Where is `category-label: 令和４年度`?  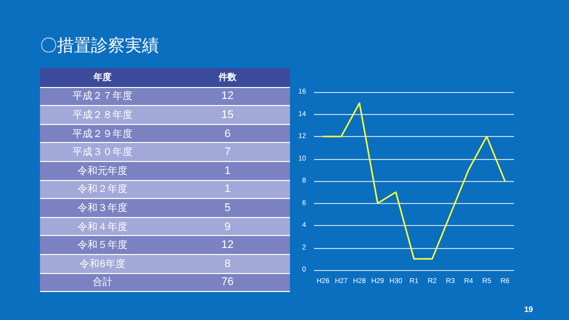 category-label: 令和４年度 is located at coordinates (102, 227).